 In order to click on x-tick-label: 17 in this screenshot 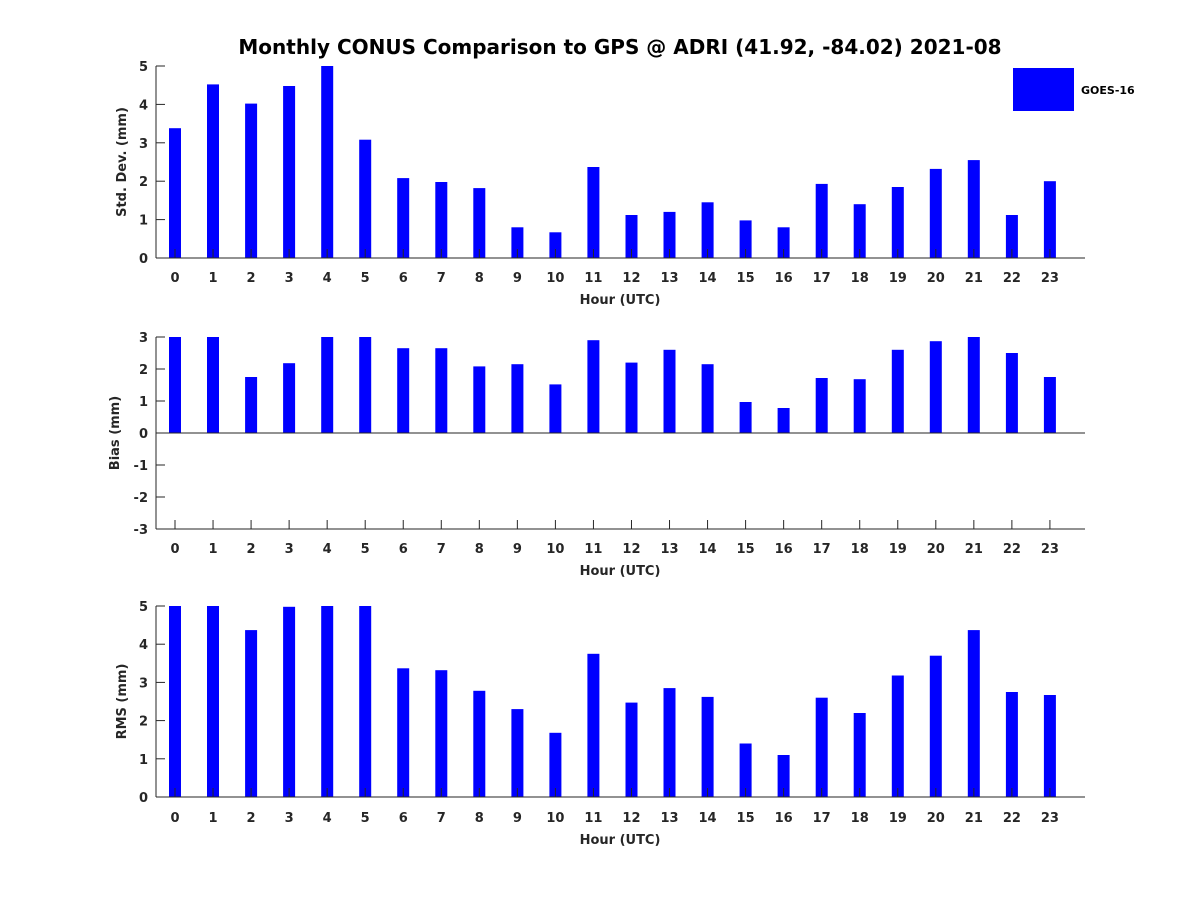, I will do `click(822, 818)`.